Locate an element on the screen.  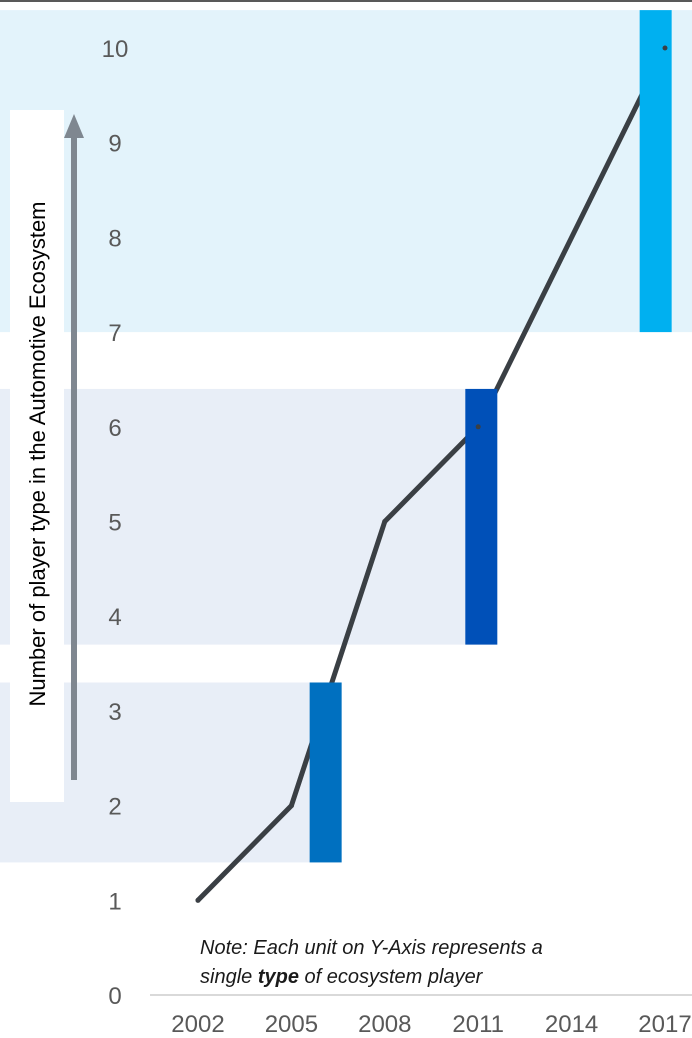
y-tick-9: 9 is located at coordinates (114, 144).